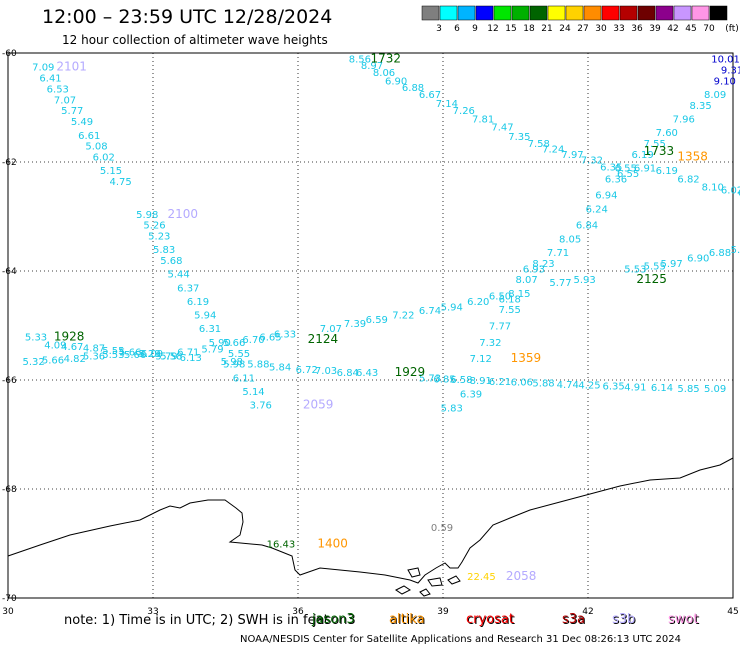  Describe the element at coordinates (9, 54) in the screenshot. I see `lat-tick-label: -60` at that location.